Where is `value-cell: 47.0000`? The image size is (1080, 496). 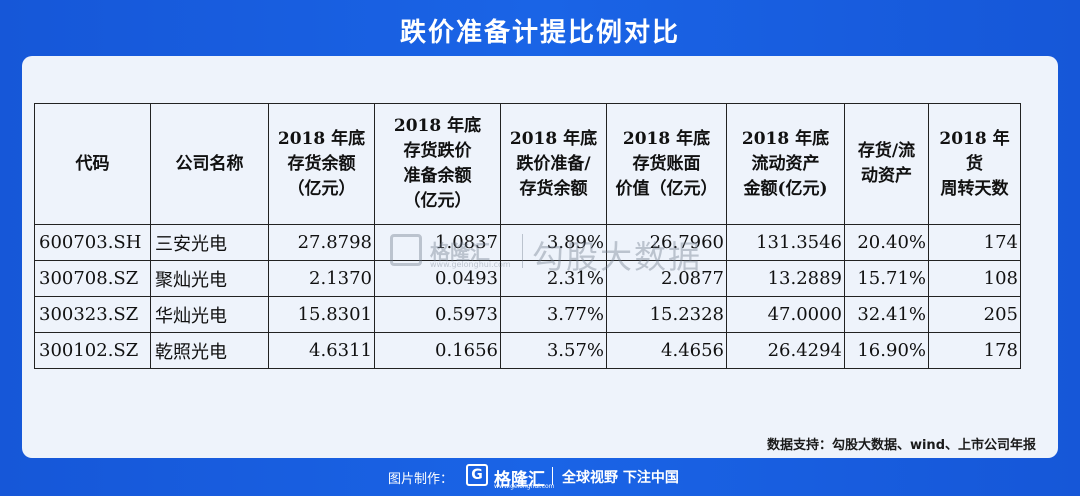
value-cell: 47.0000 is located at coordinates (785, 314).